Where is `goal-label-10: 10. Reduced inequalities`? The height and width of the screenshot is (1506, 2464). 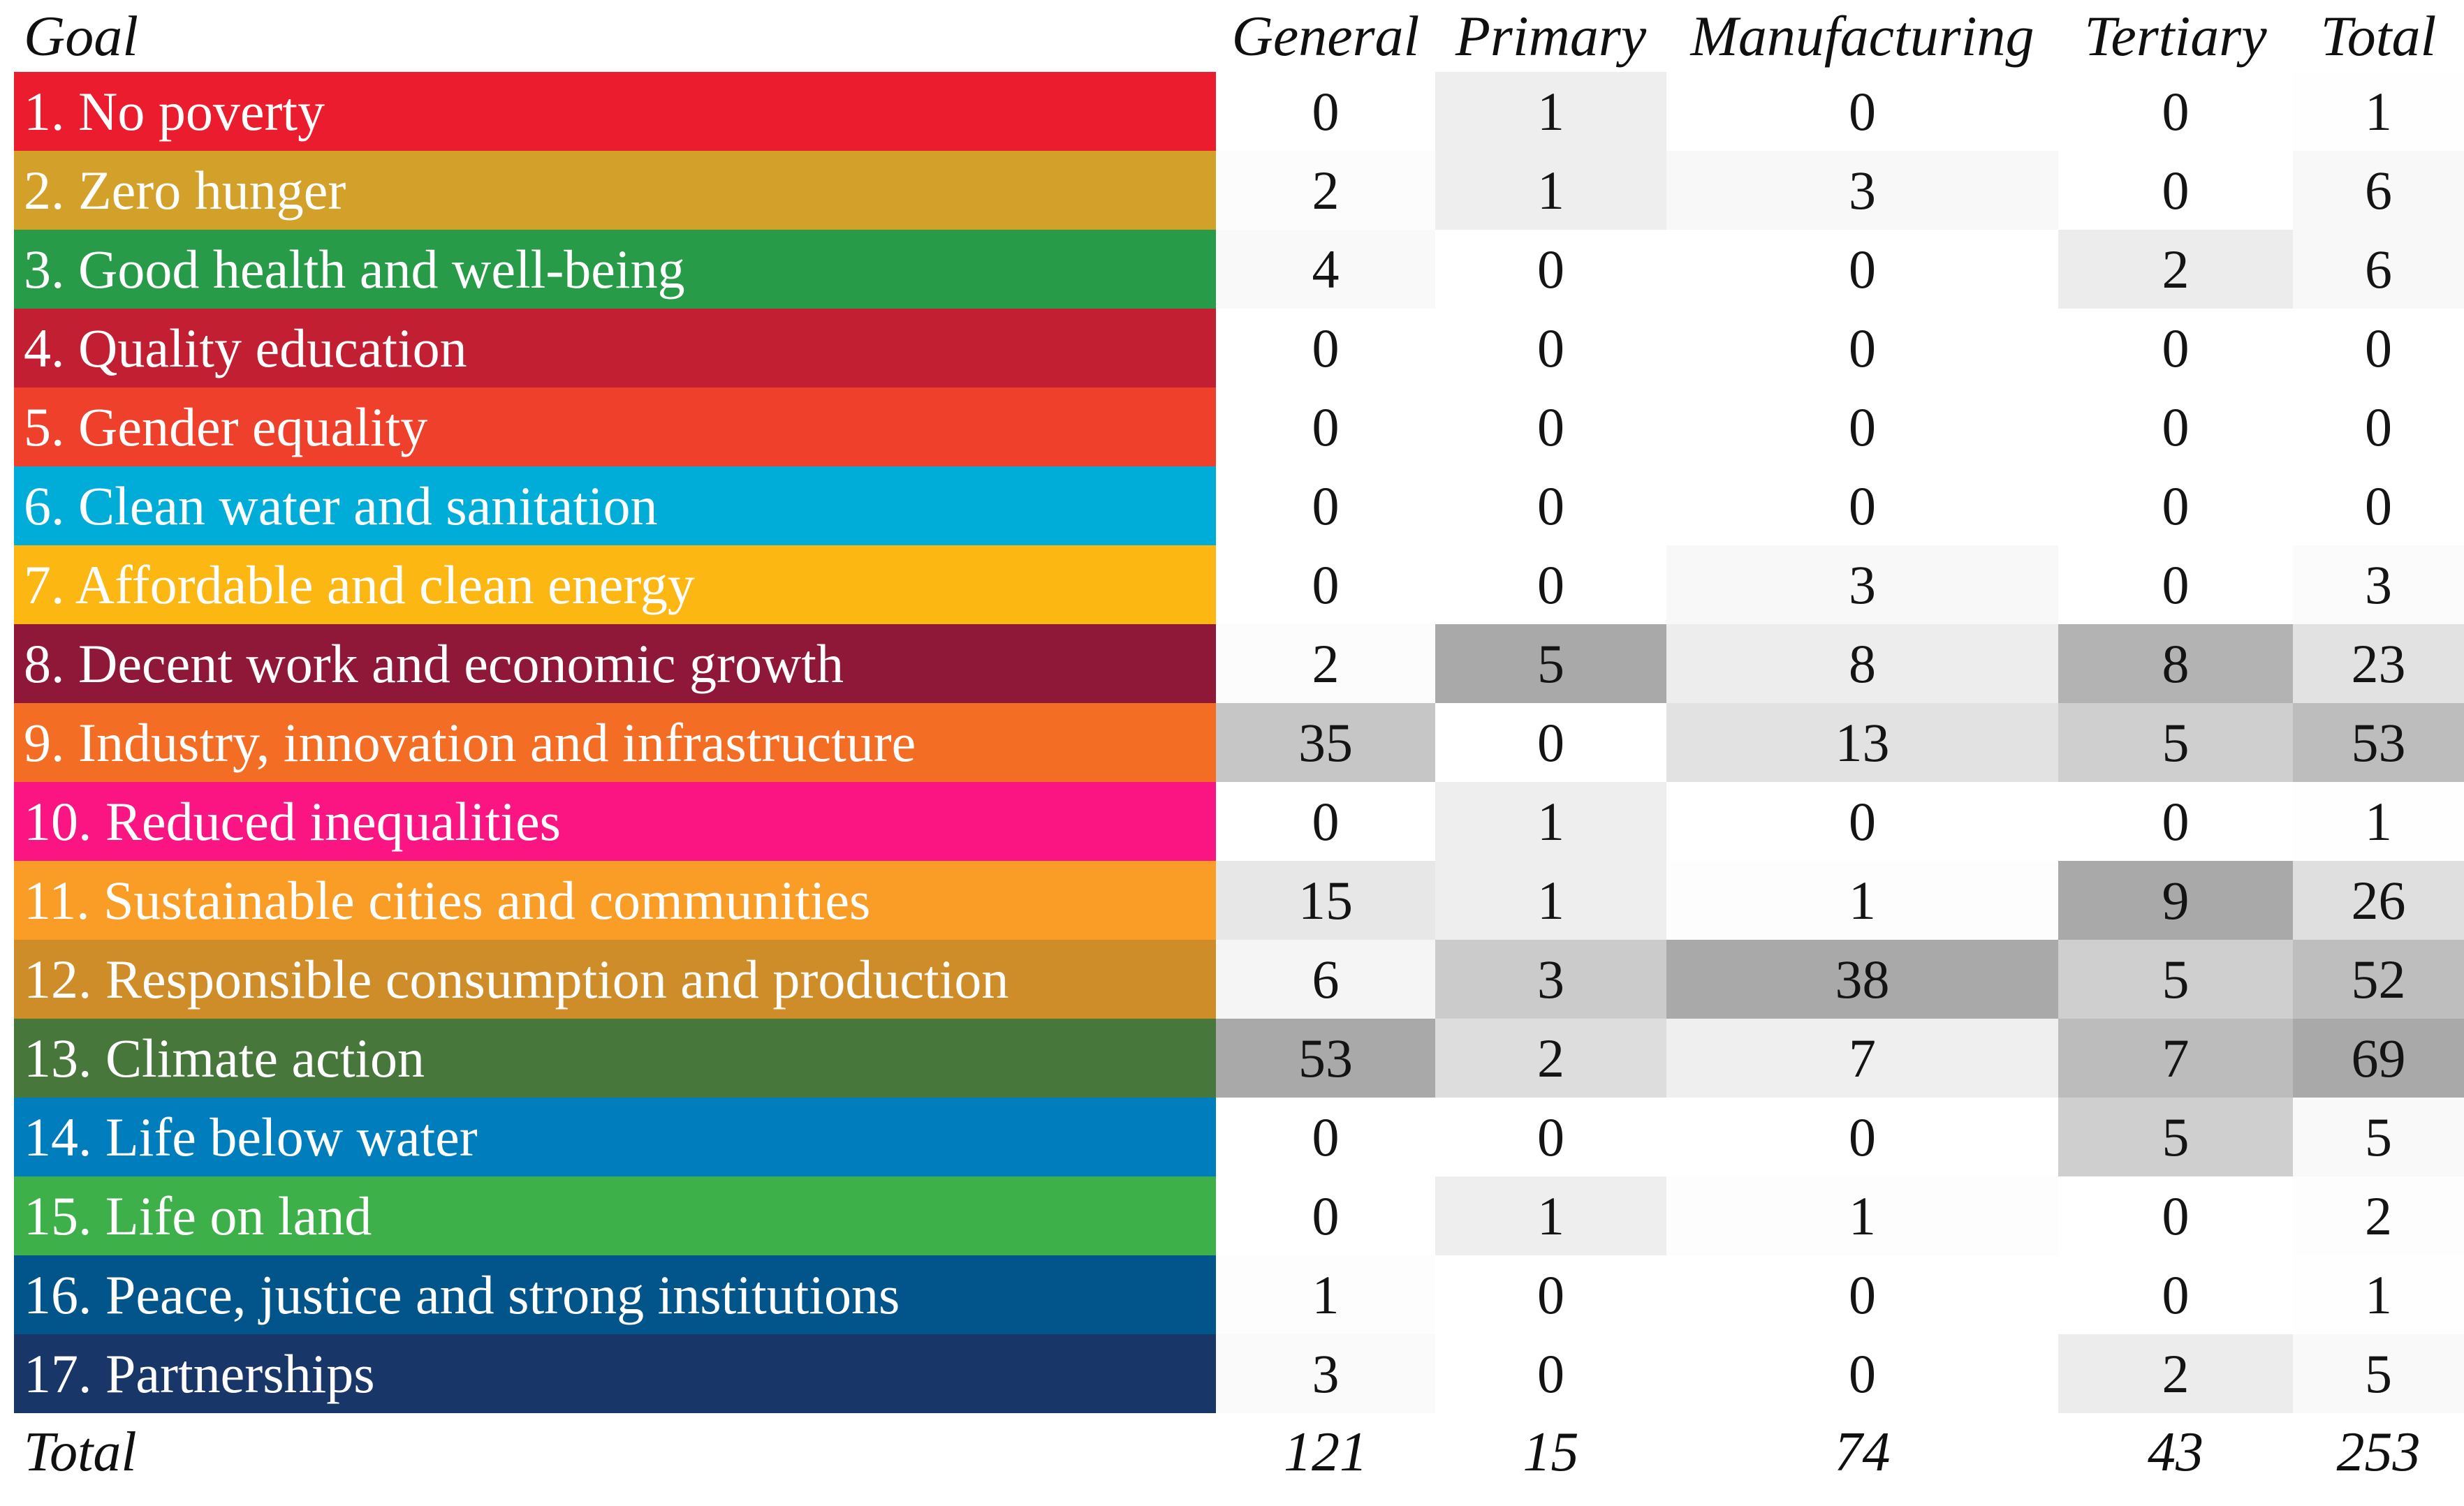
goal-label-10: 10. Reduced inequalities is located at coordinates (615, 821).